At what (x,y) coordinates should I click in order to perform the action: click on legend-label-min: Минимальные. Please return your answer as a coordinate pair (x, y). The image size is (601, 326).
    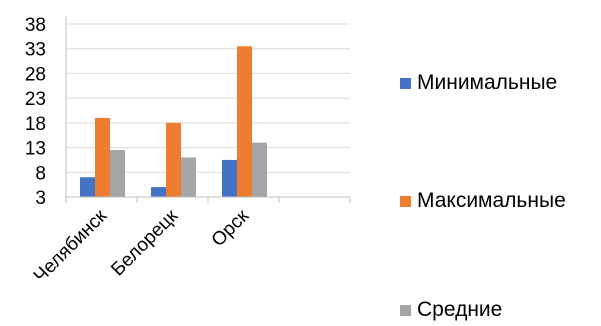
    Looking at the image, I should click on (487, 82).